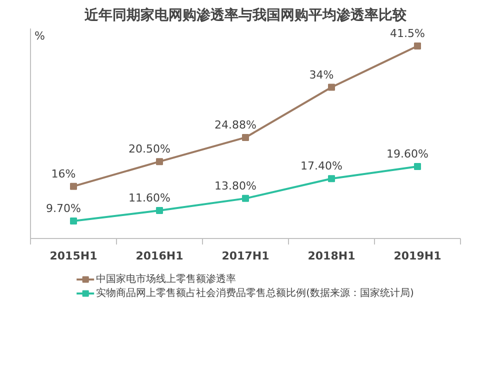 The image size is (500, 375). I want to click on x-tick-label: 2015H1, so click(74, 256).